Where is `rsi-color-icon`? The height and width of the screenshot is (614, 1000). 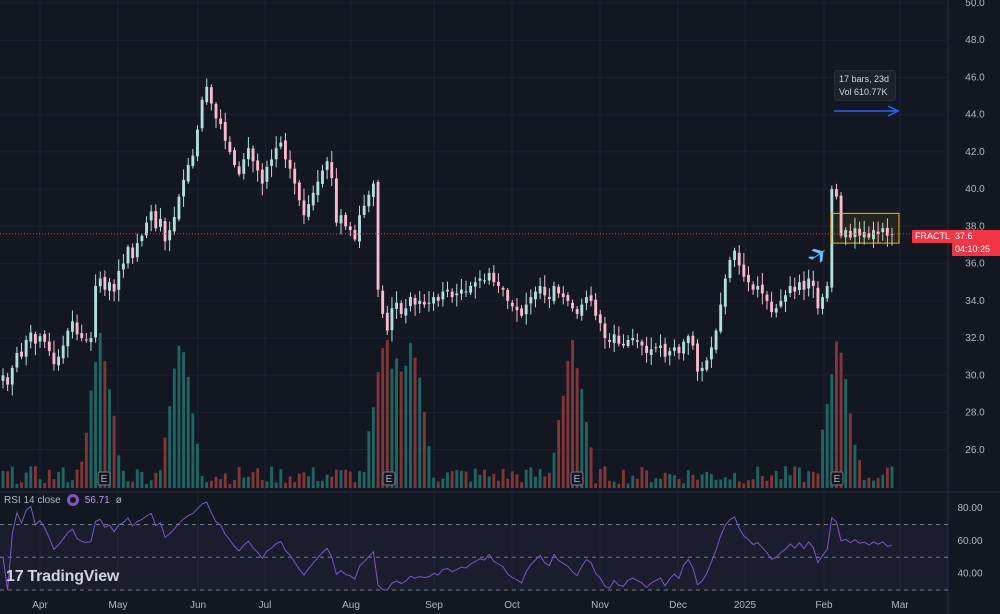
rsi-color-icon is located at coordinates (72, 500).